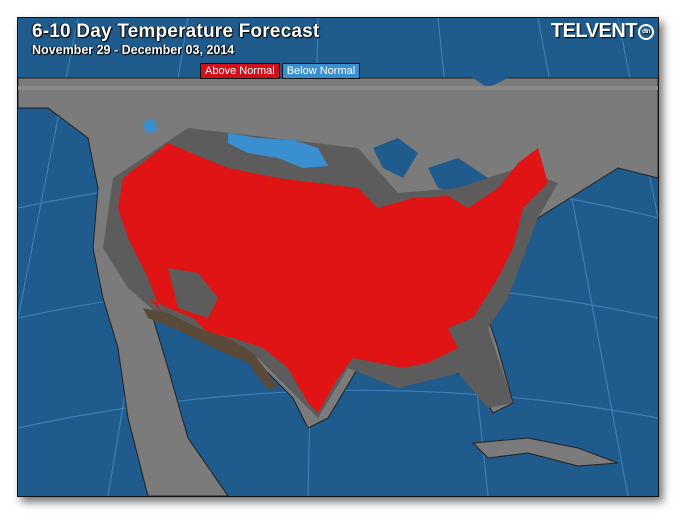 Image resolution: width=692 pixels, height=532 pixels. I want to click on logo-text: TELVENT, so click(594, 31).